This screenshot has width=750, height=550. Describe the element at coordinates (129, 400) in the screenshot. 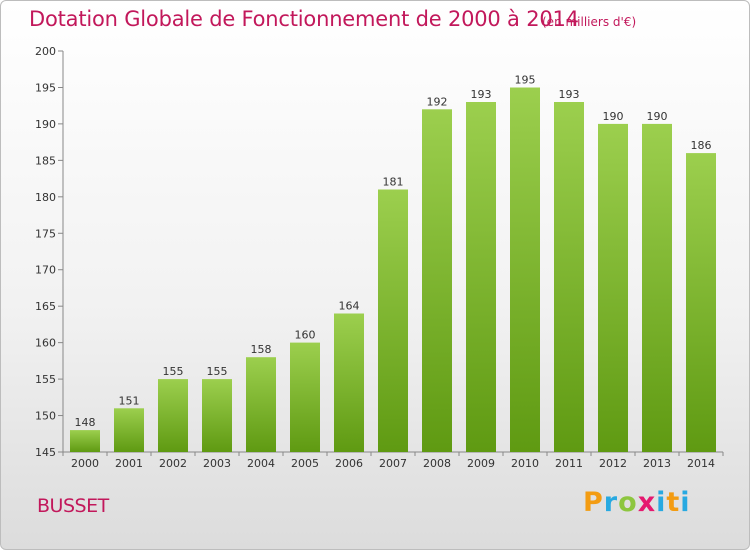

I see `data-label-2001: 151` at that location.